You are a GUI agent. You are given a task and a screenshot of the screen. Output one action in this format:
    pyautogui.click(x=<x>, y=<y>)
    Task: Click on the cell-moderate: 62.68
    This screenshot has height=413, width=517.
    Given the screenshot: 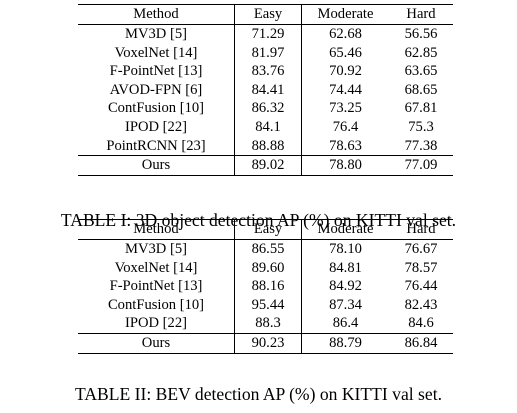 What is the action you would take?
    pyautogui.click(x=345, y=34)
    